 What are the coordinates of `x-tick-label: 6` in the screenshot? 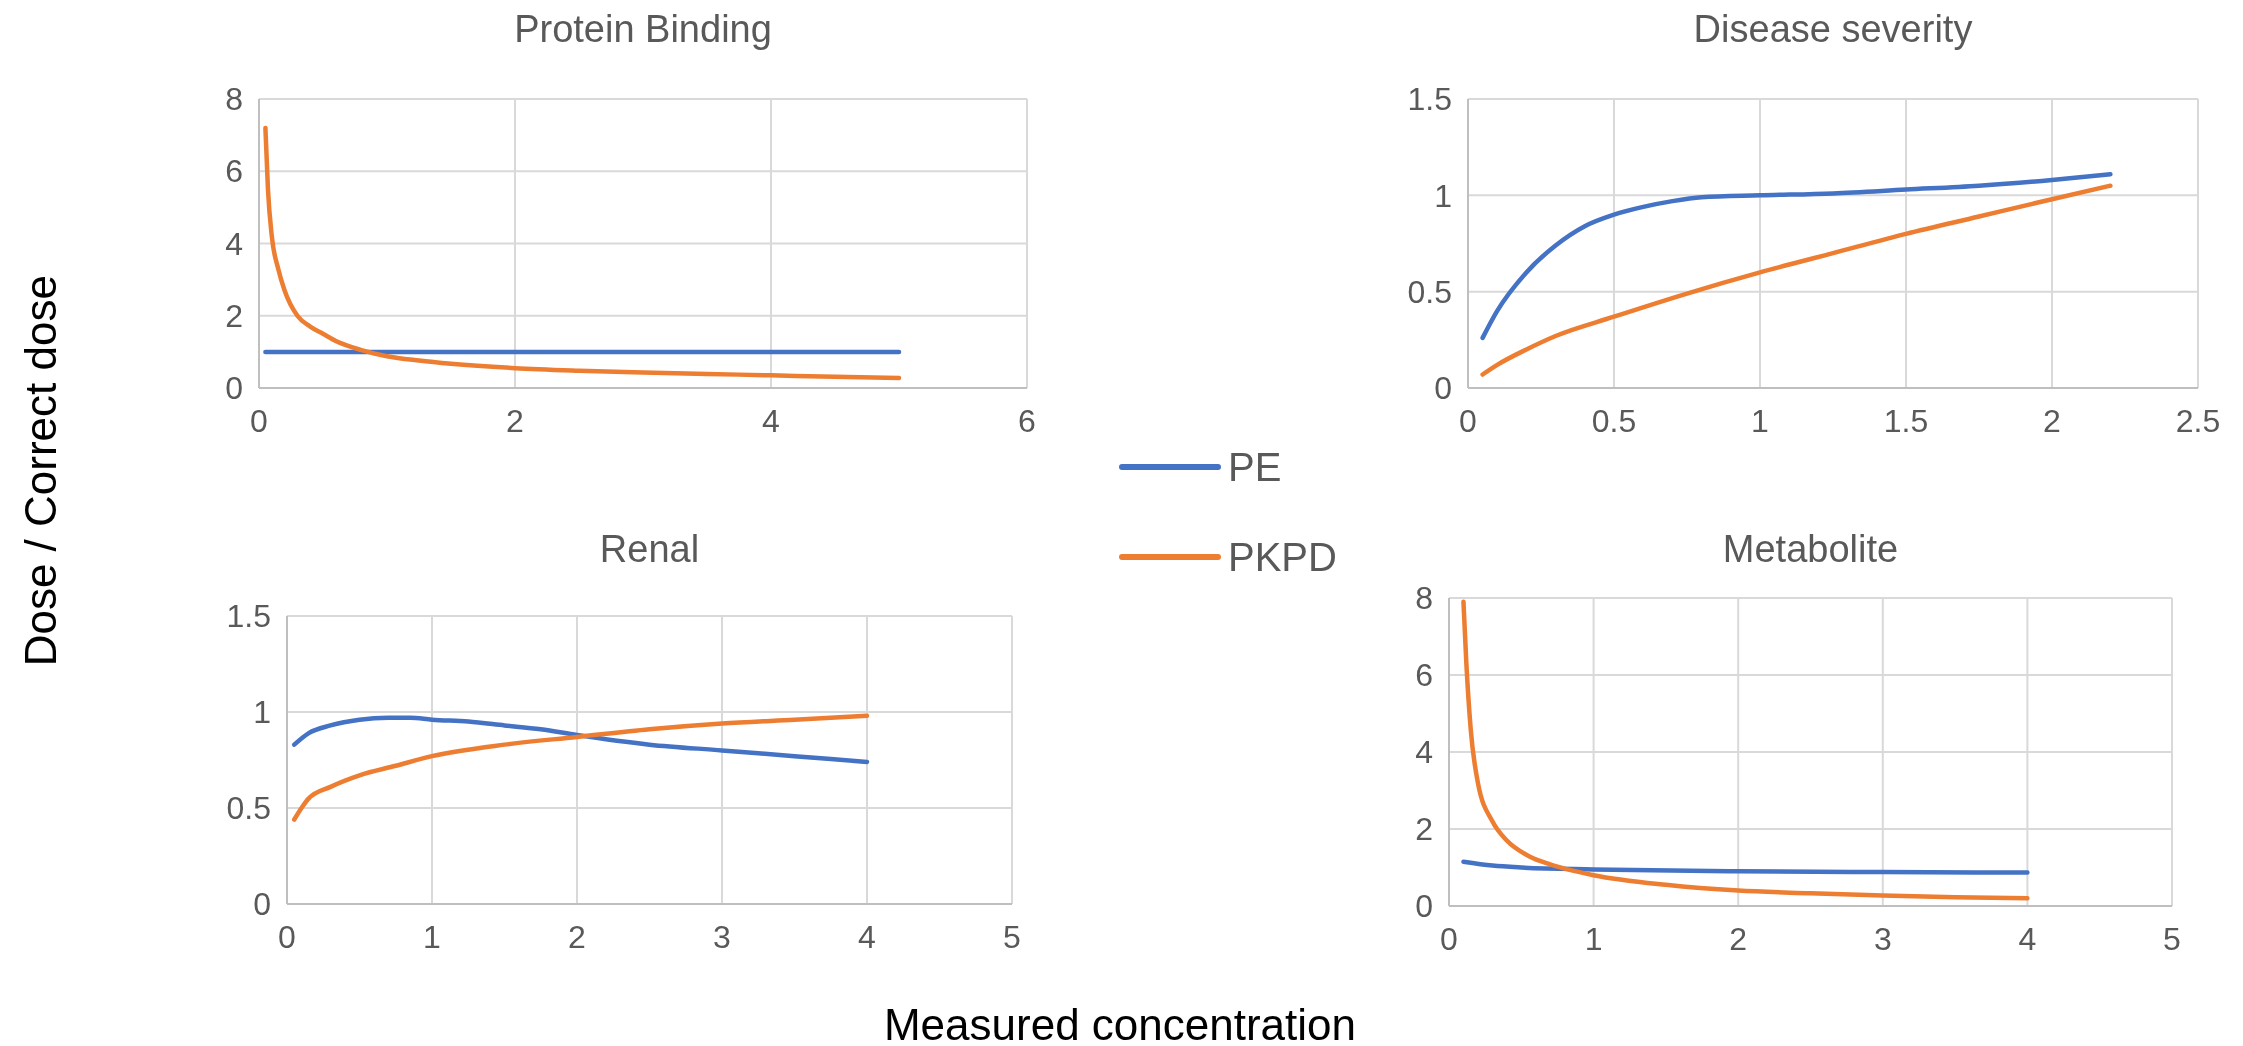 It's located at (1027, 421).